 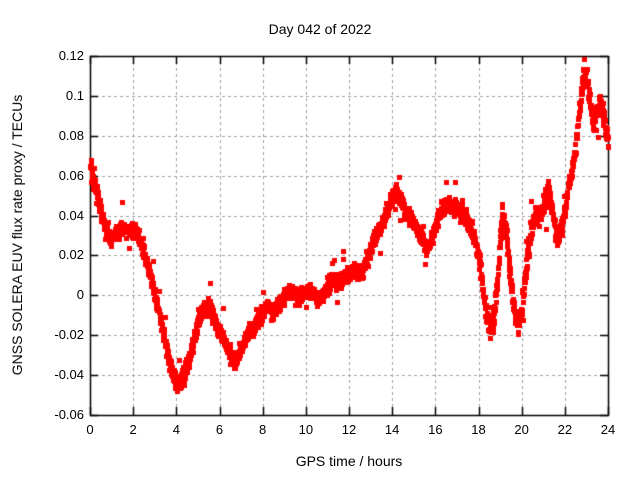 I want to click on y-tick-label: -0.06, so click(x=69, y=414).